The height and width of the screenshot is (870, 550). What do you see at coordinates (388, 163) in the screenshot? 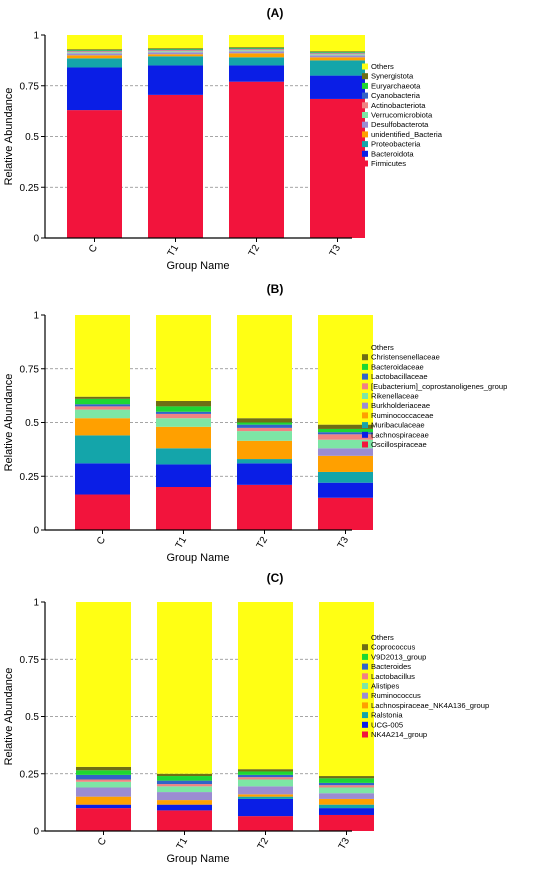
I see `legend-label: Firmicutes` at bounding box center [388, 163].